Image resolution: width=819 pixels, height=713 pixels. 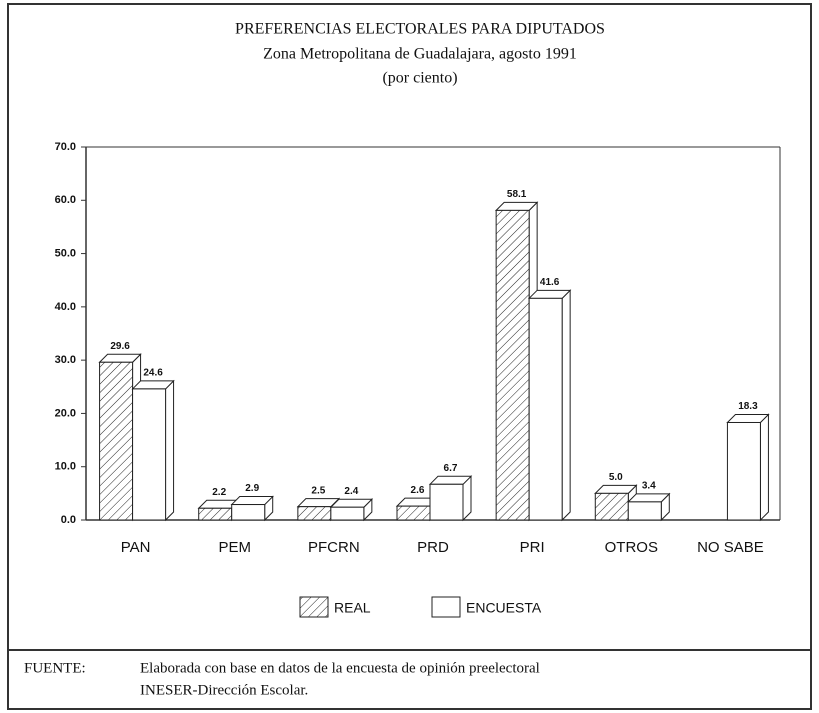 What do you see at coordinates (451, 468) in the screenshot?
I see `value-label: 6.7` at bounding box center [451, 468].